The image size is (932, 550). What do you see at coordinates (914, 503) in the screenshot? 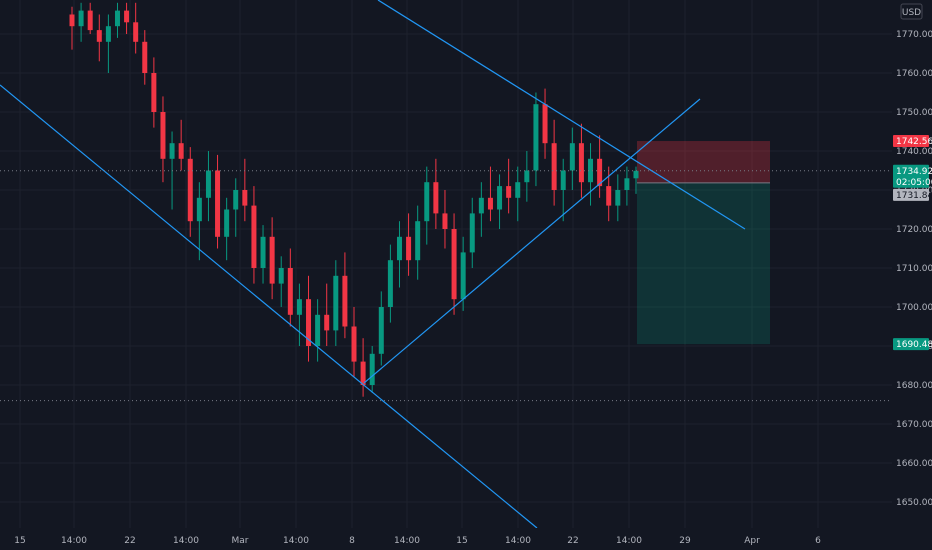
I see `price-tick-label: 1650.00` at bounding box center [914, 503].